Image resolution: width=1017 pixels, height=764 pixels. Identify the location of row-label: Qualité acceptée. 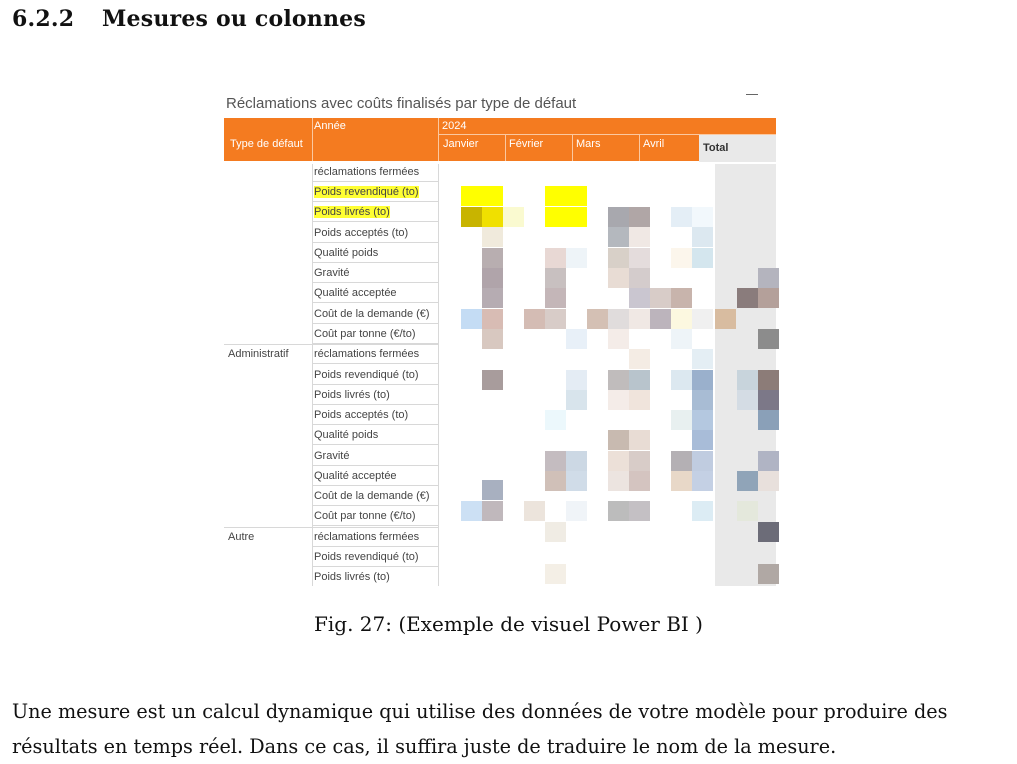
(375, 293).